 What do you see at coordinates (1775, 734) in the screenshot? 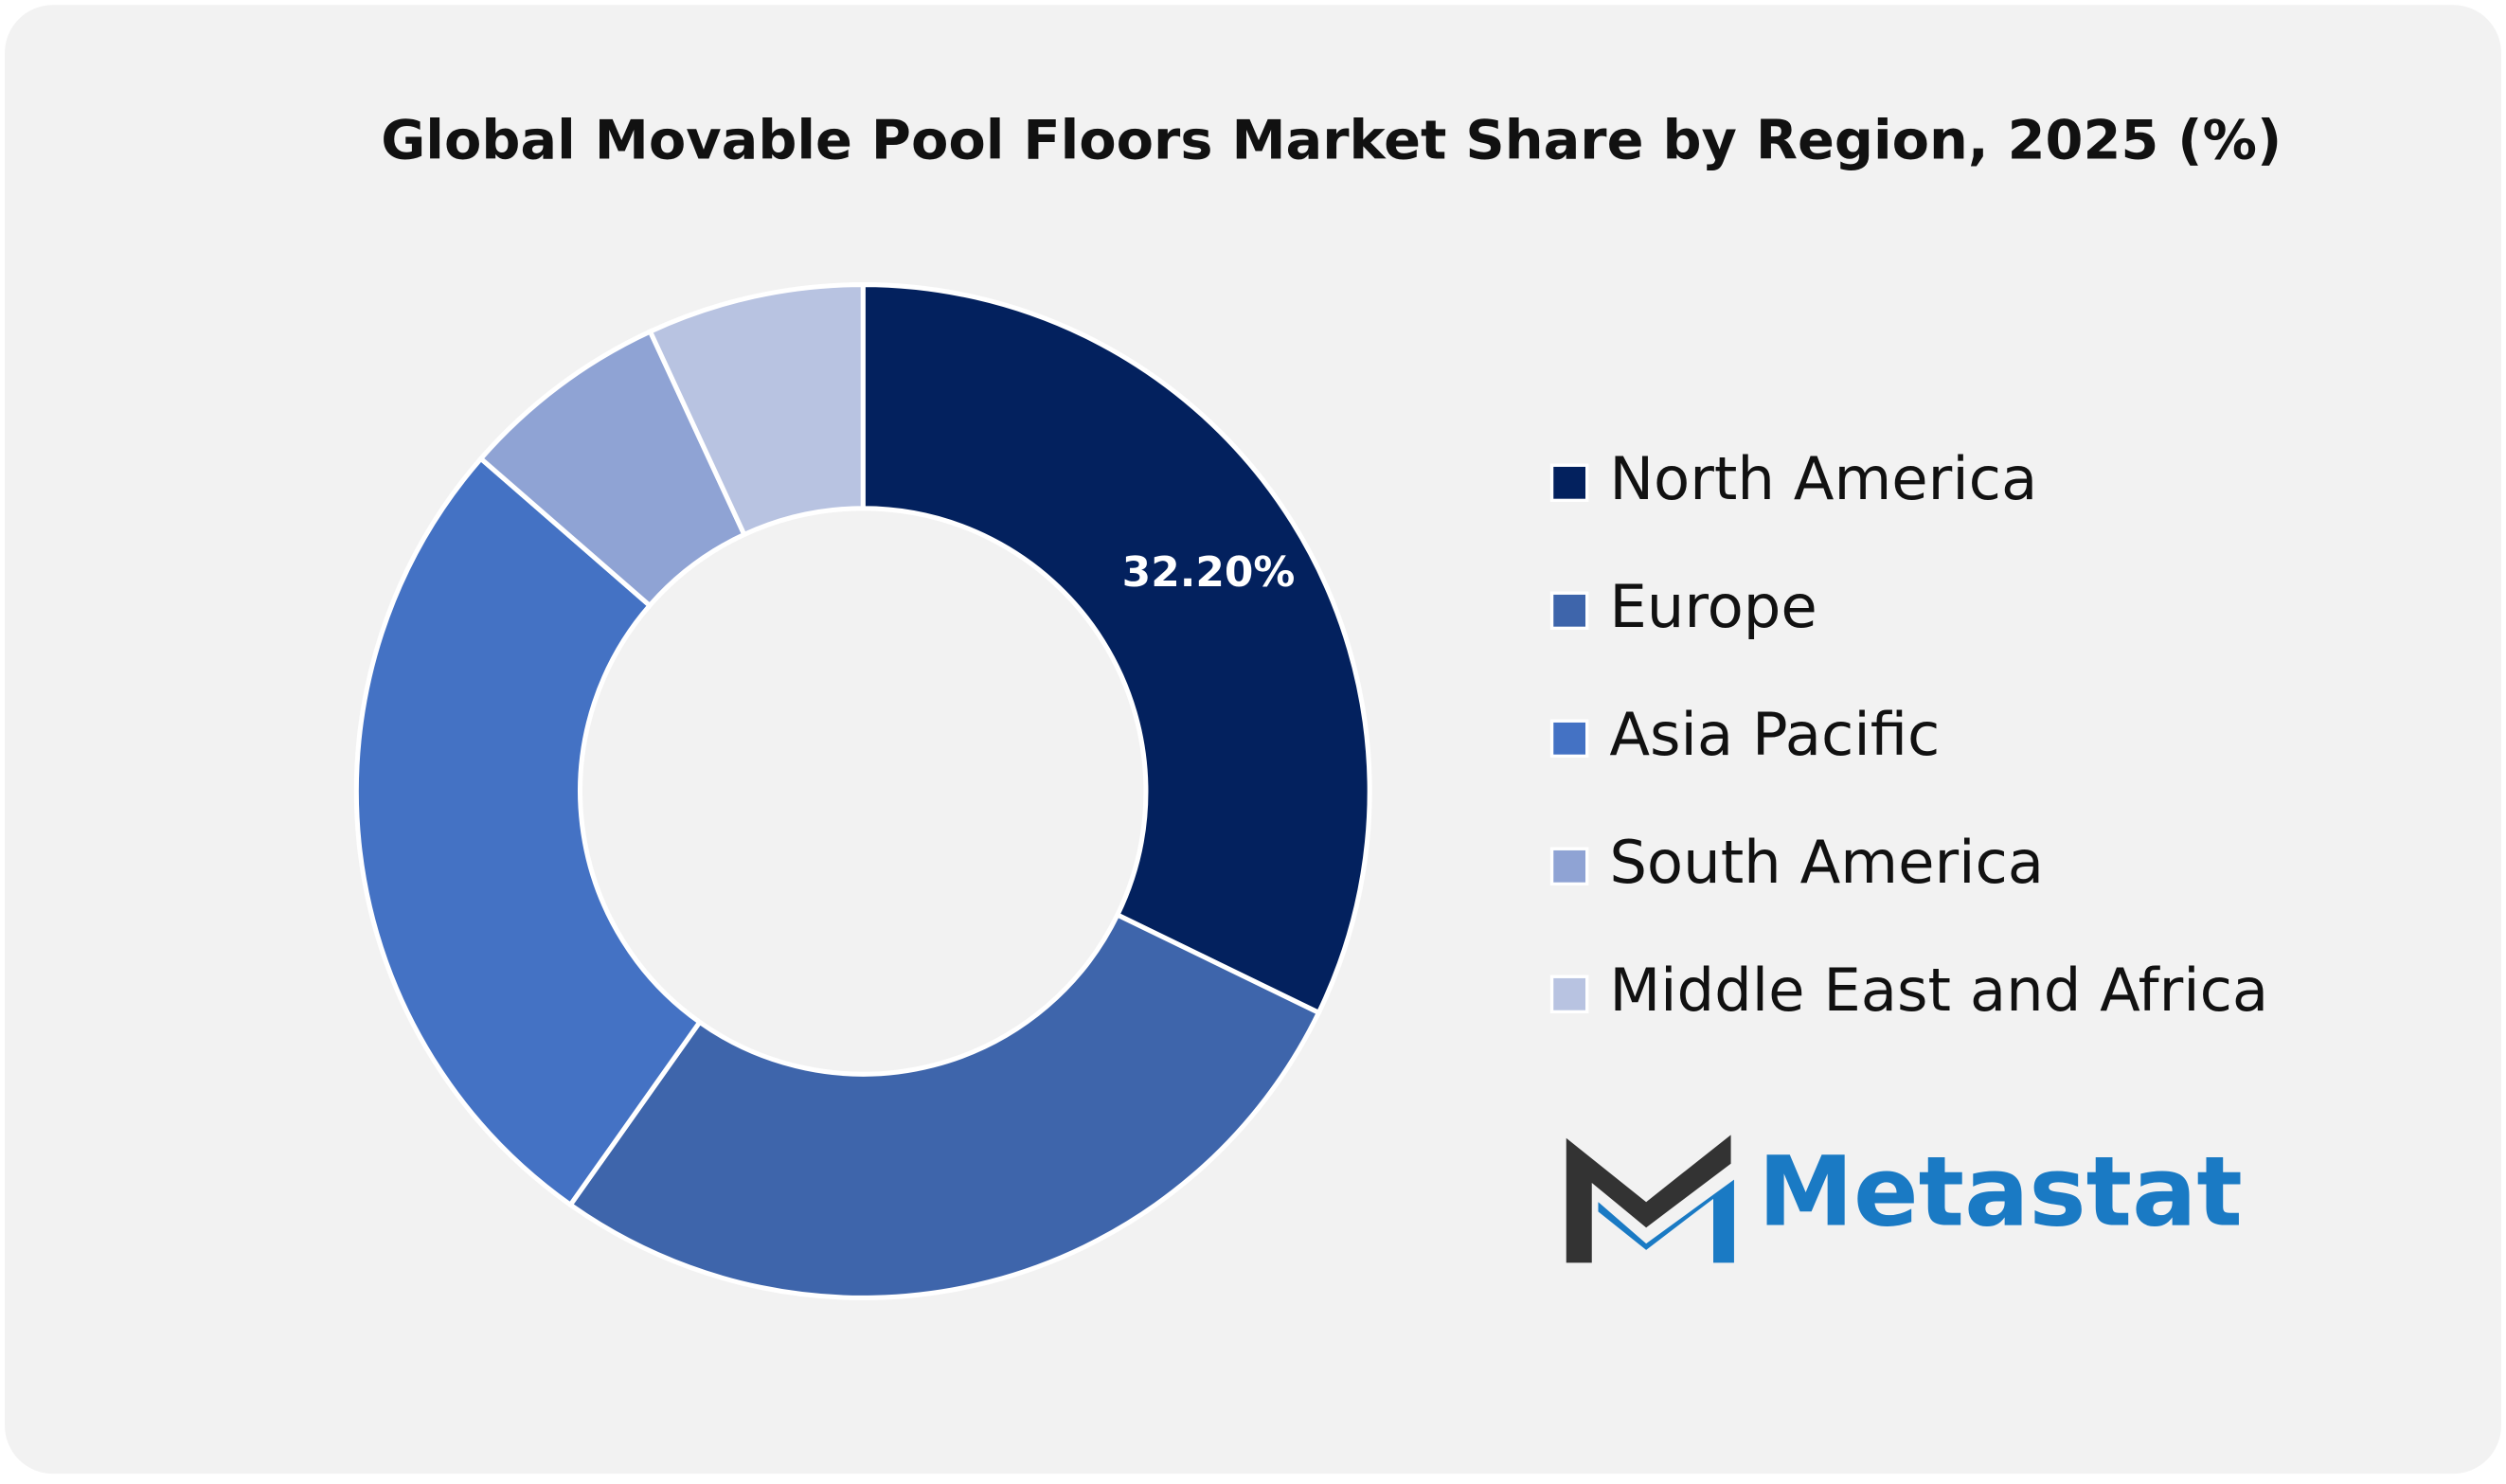
I see `legend-label: Asia Pacific` at bounding box center [1775, 734].